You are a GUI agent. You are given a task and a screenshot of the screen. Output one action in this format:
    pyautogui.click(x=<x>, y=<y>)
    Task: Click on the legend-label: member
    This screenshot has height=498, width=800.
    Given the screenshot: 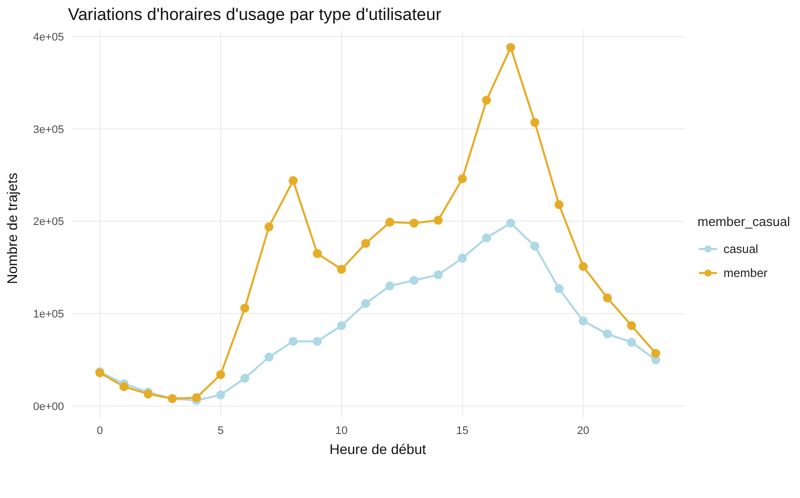 What is the action you would take?
    pyautogui.click(x=745, y=273)
    